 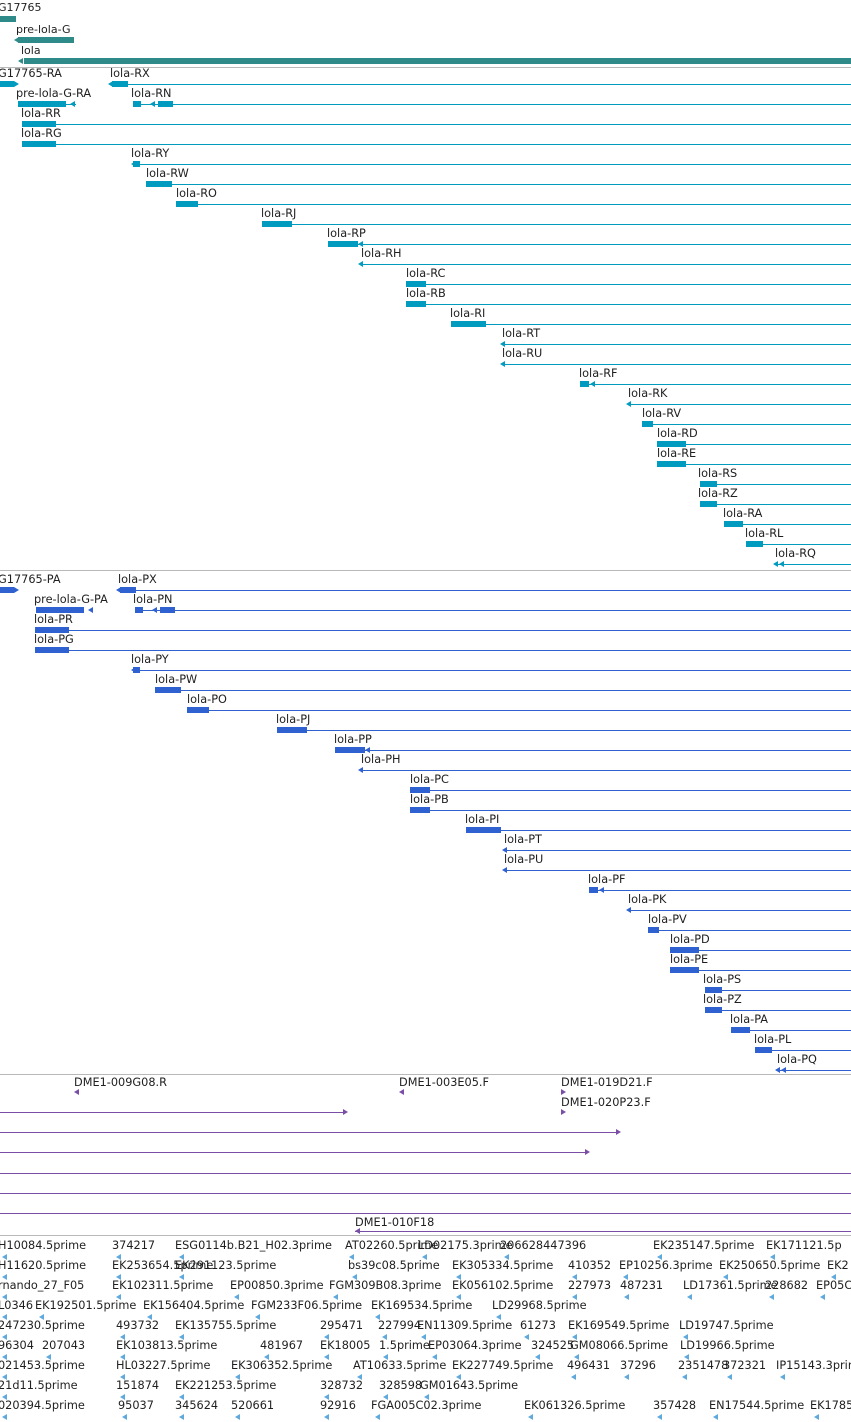 I want to click on est-label: AT02260.5prime, so click(x=392, y=1245).